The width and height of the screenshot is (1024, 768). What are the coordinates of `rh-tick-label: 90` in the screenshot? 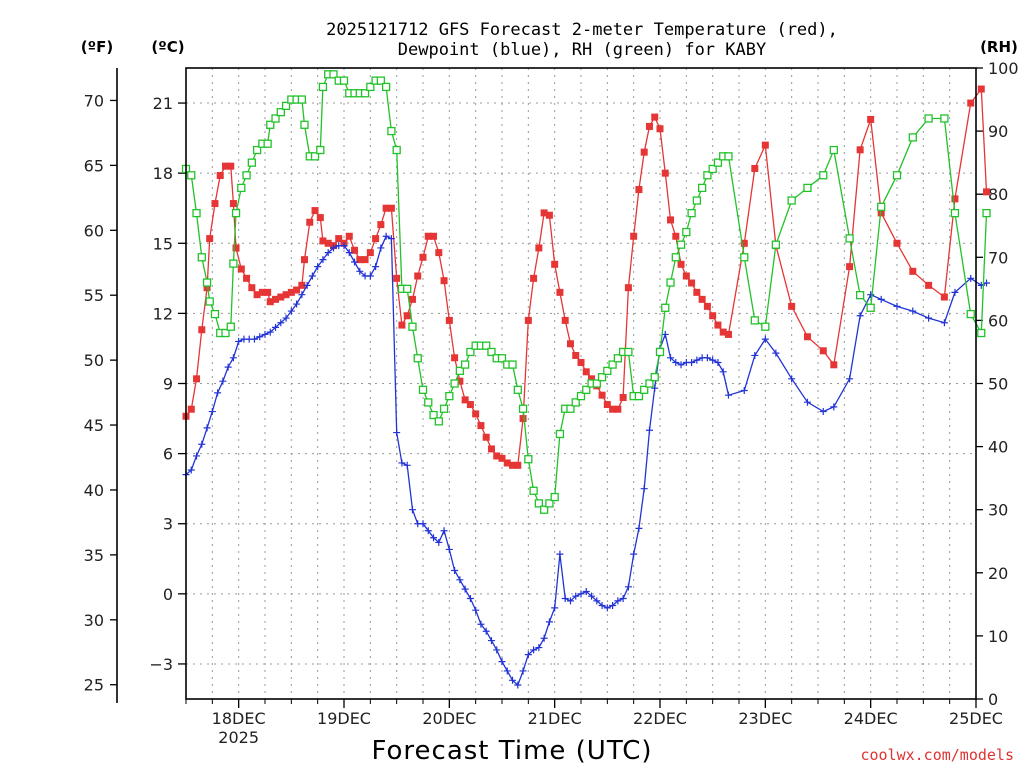 It's located at (998, 131).